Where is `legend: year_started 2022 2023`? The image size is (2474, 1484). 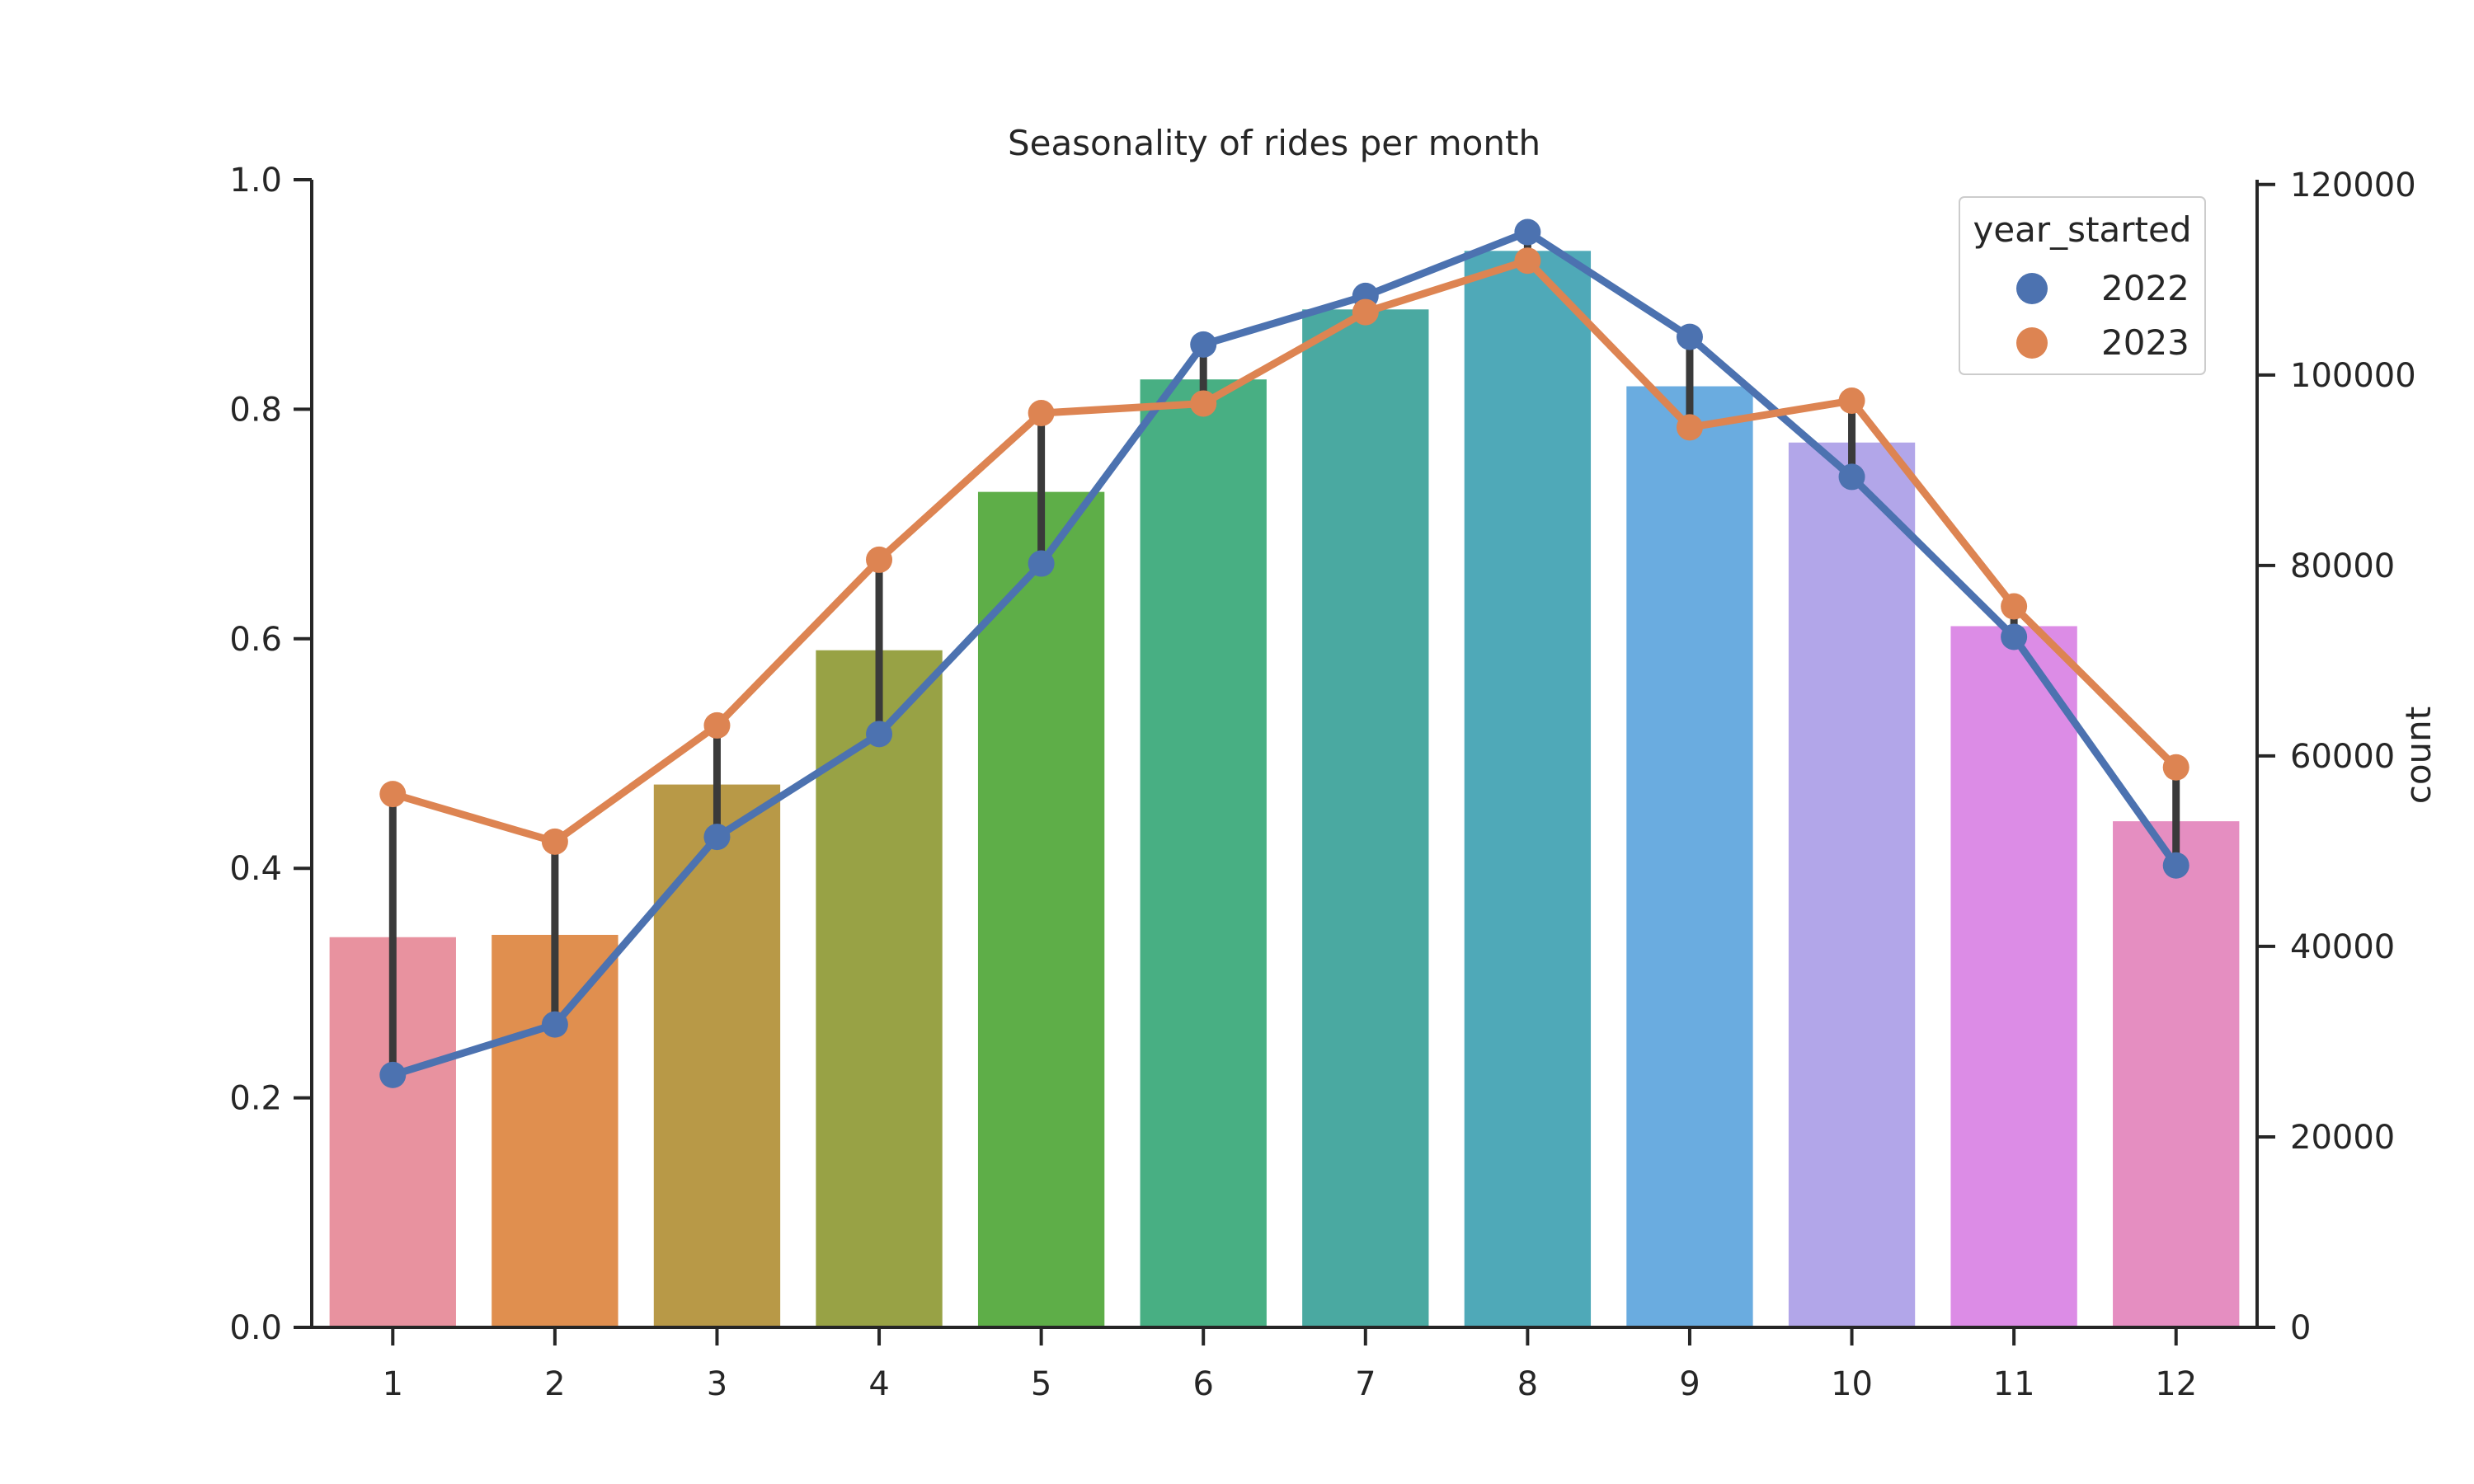
legend: year_started 2022 2023 is located at coordinates (2082, 285).